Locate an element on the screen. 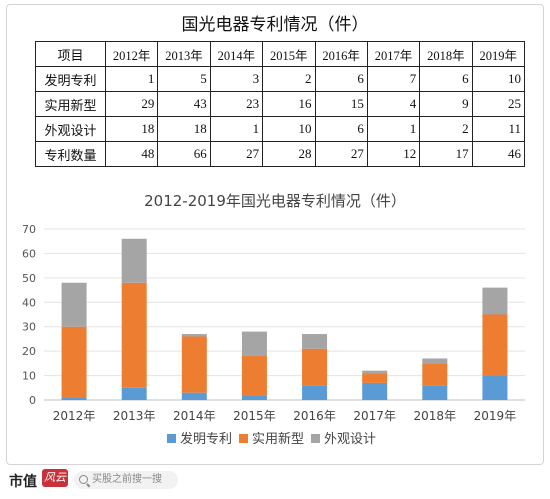 This screenshot has width=550, height=499. table-cell: 48 is located at coordinates (131, 154).